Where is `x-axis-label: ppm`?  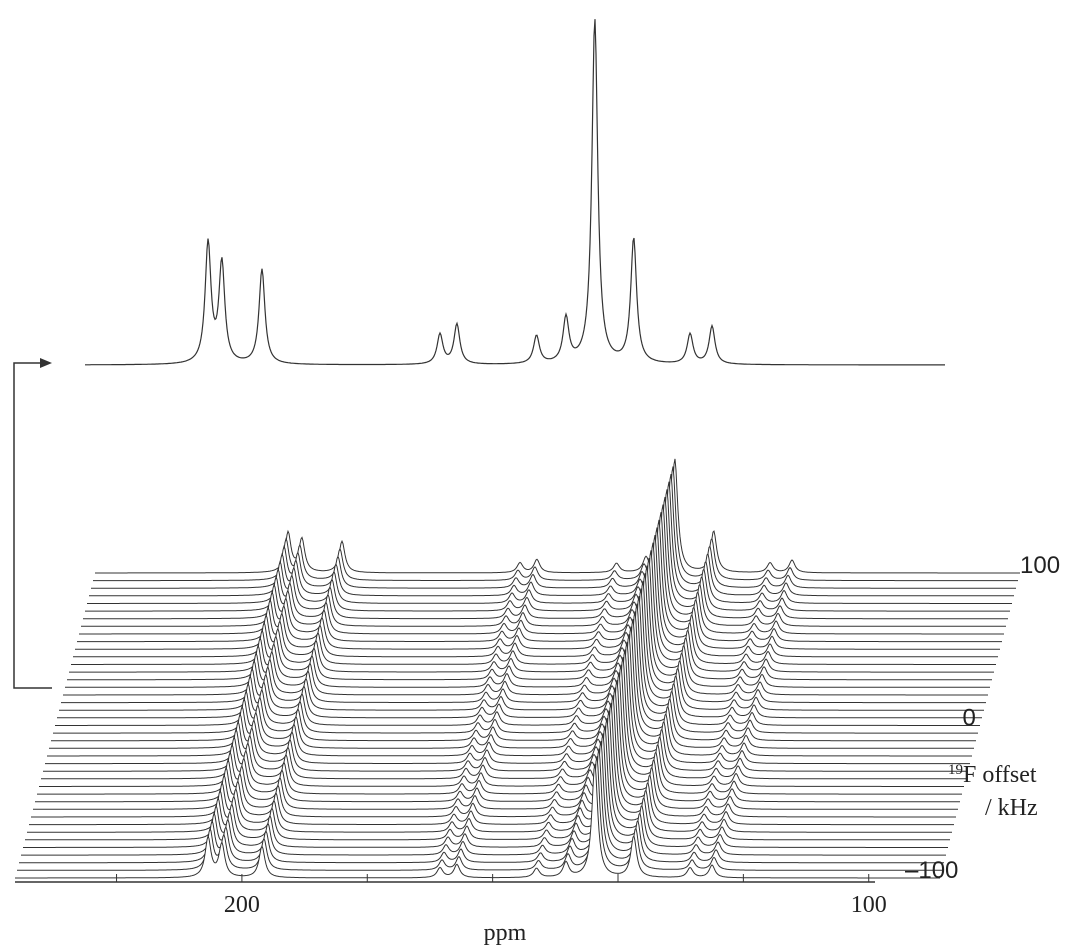
x-axis-label: ppm is located at coordinates (505, 933).